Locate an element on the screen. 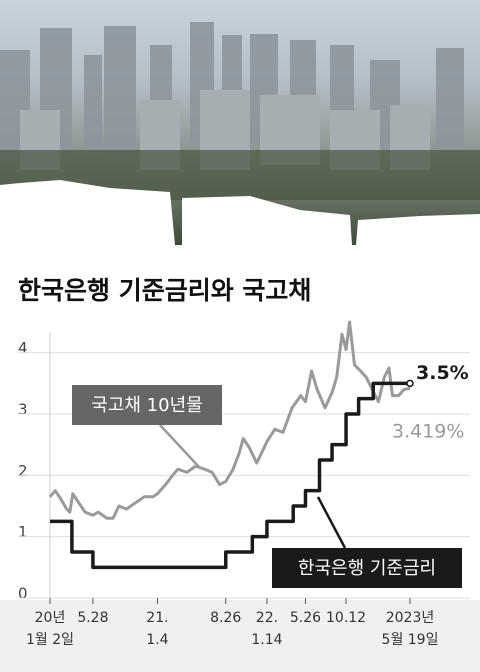 The width and height of the screenshot is (480, 672). y-tick-label: 3 is located at coordinates (23, 410).